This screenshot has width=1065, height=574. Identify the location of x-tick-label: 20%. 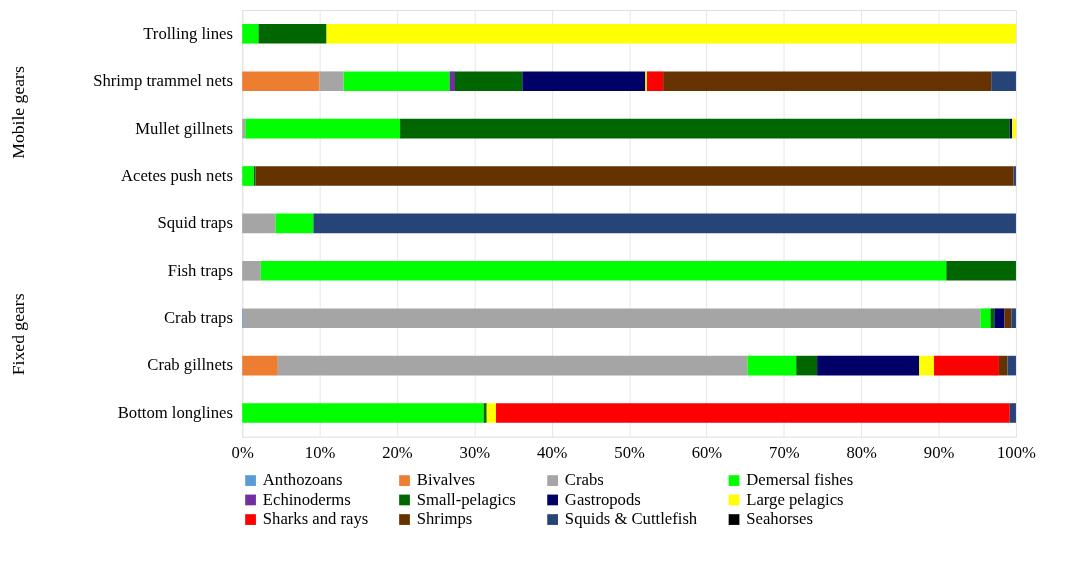
(397, 452).